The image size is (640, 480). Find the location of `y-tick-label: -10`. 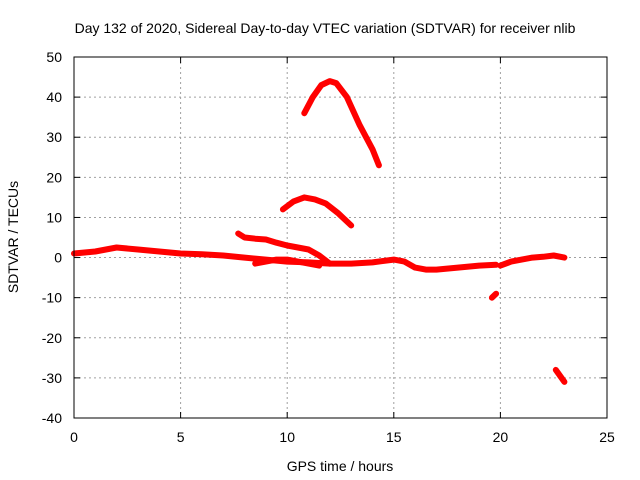

y-tick-label: -10 is located at coordinates (52, 298).